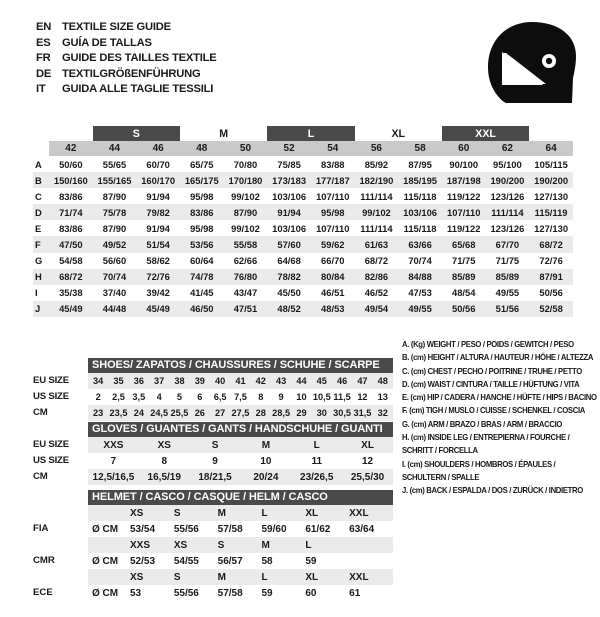 The width and height of the screenshot is (600, 617). What do you see at coordinates (159, 413) in the screenshot?
I see `shoes-cell: 24,5` at bounding box center [159, 413].